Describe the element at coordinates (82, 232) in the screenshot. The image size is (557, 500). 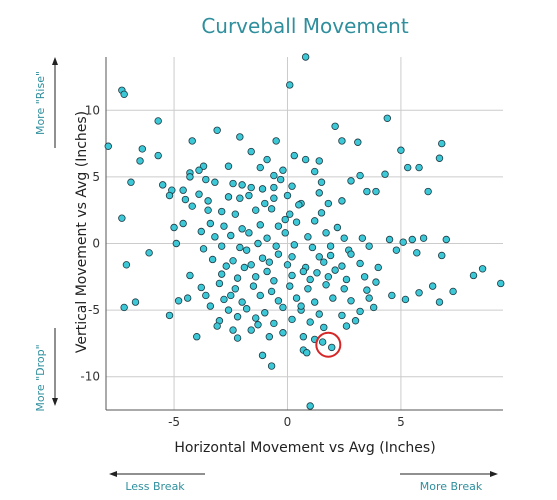
I see `y-axis-title: Vertical Movement vs Avg (Inches)` at that location.